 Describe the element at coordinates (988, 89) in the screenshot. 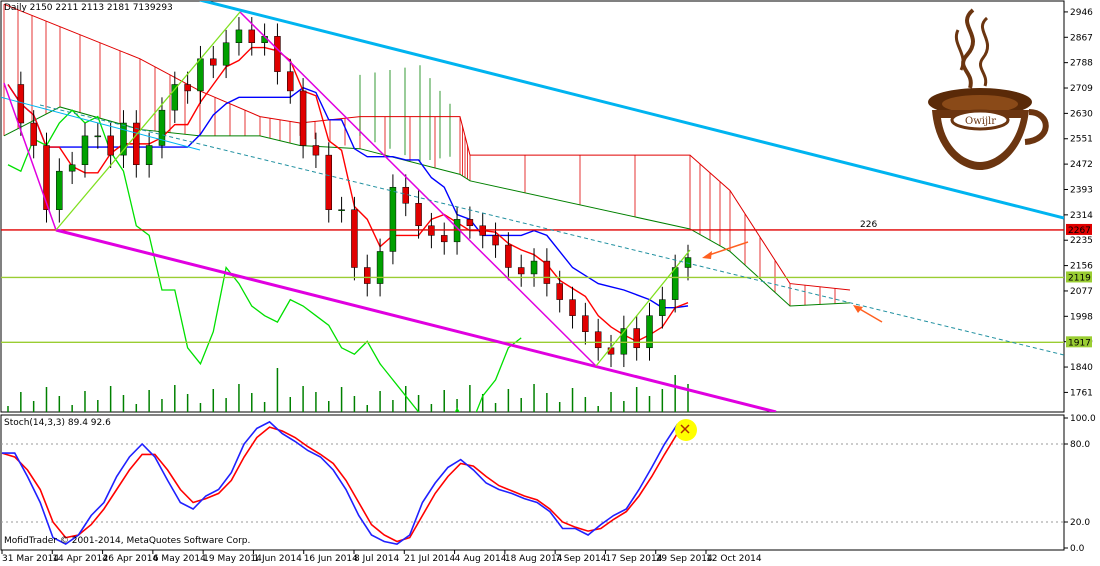

I see `coffee-cup-logo: Owijlr` at that location.